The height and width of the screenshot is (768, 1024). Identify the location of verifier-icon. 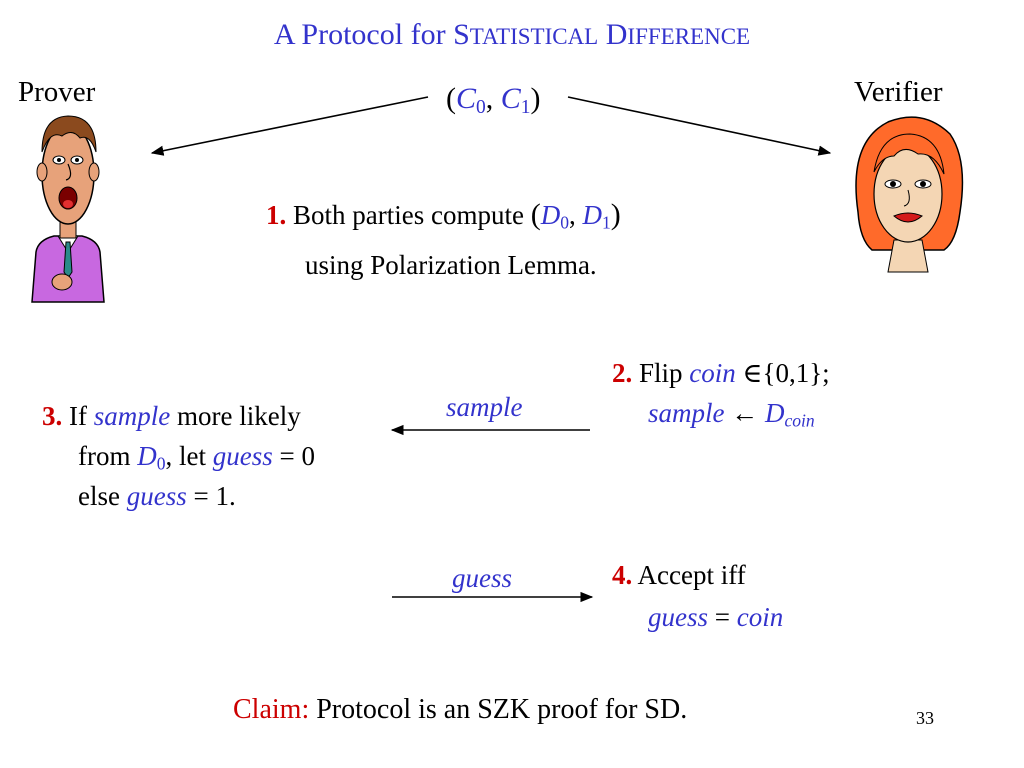
(909, 194).